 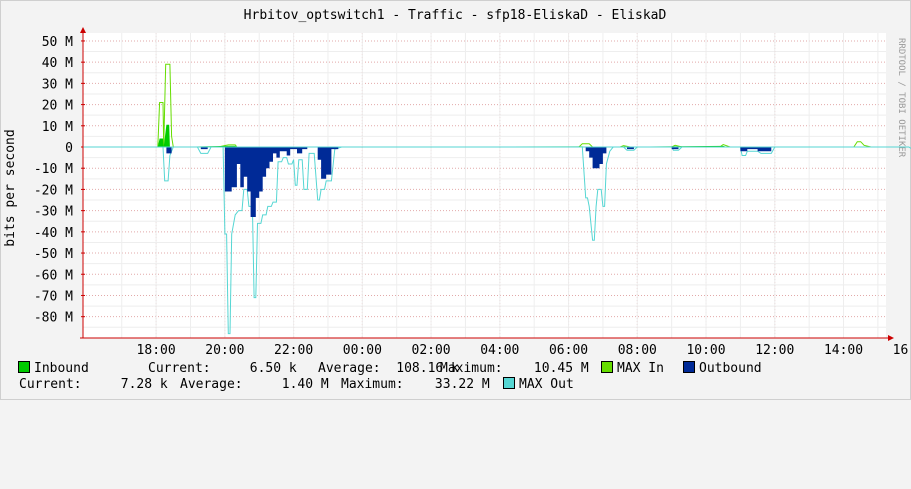 What do you see at coordinates (514, 368) in the screenshot?
I see `inbound-maximum: Maximum: 10.45 M` at bounding box center [514, 368].